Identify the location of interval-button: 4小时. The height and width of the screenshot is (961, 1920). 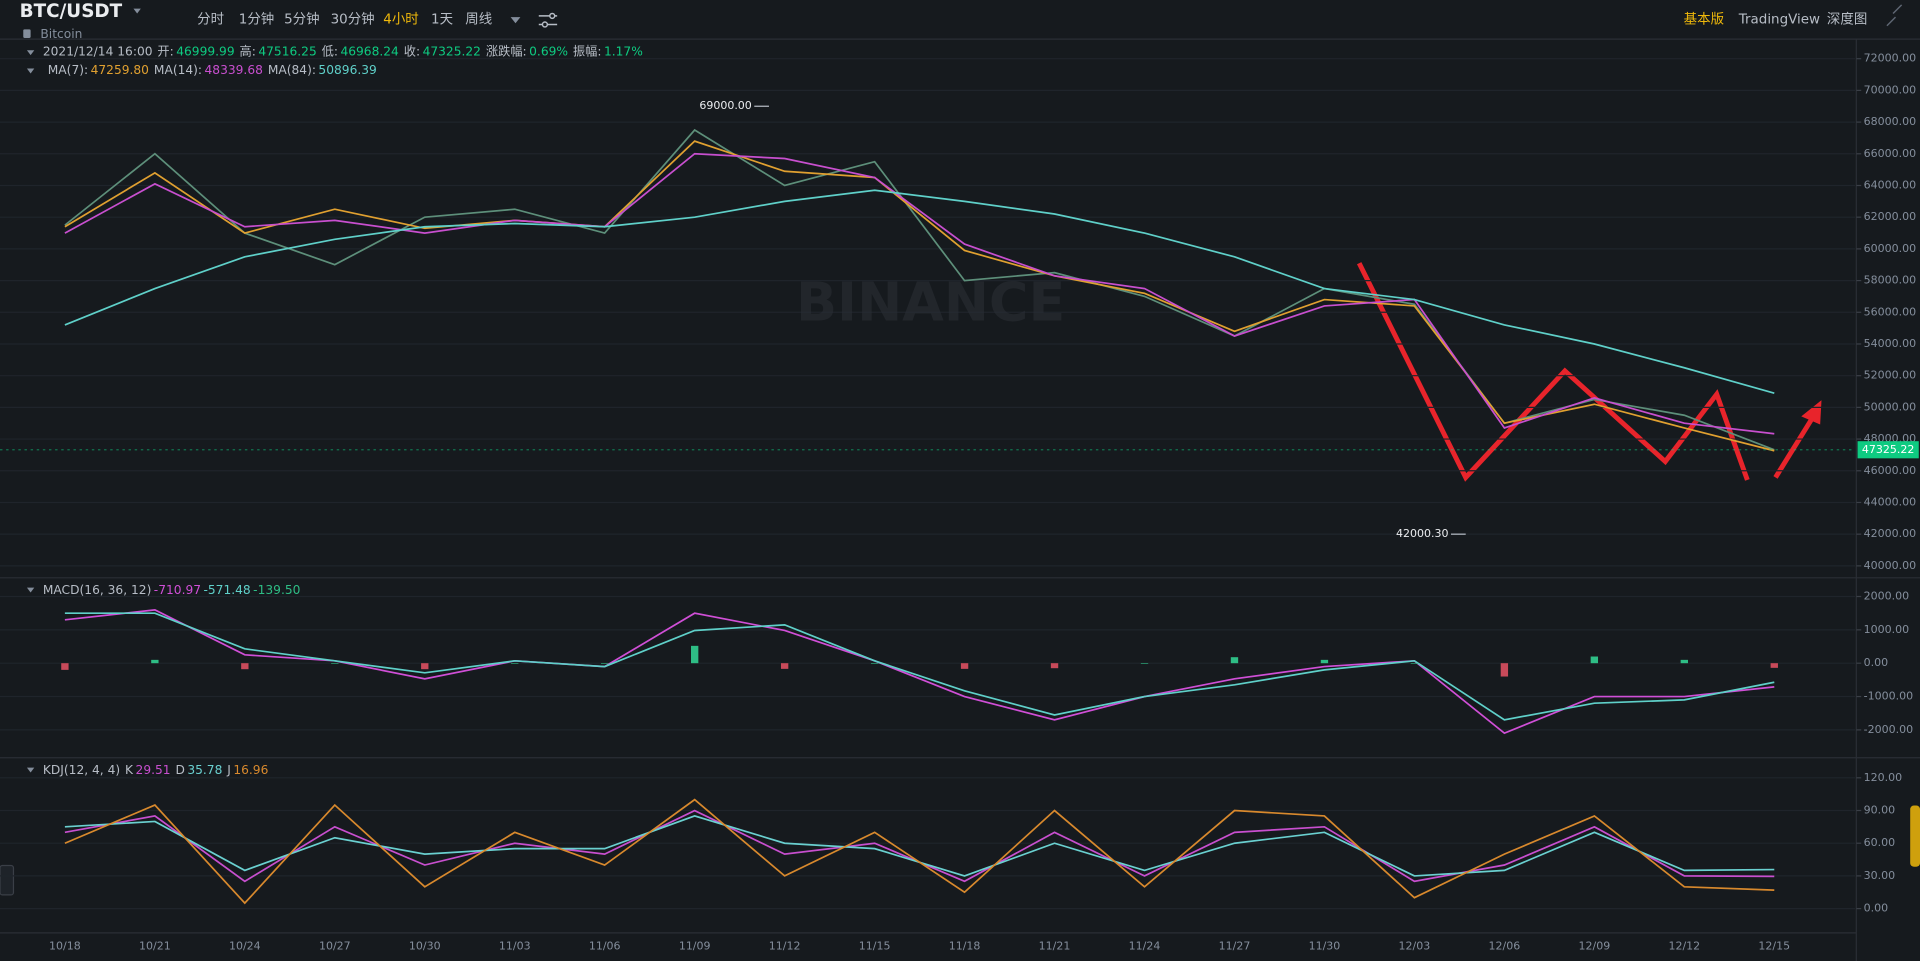
(400, 20).